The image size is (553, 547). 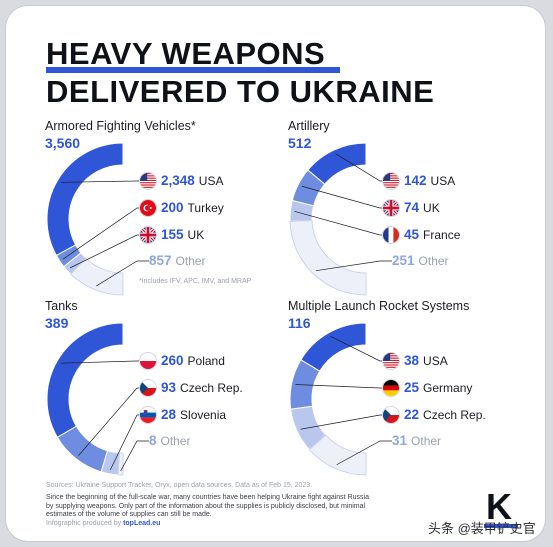 I want to click on data-label: 25, so click(x=412, y=387).